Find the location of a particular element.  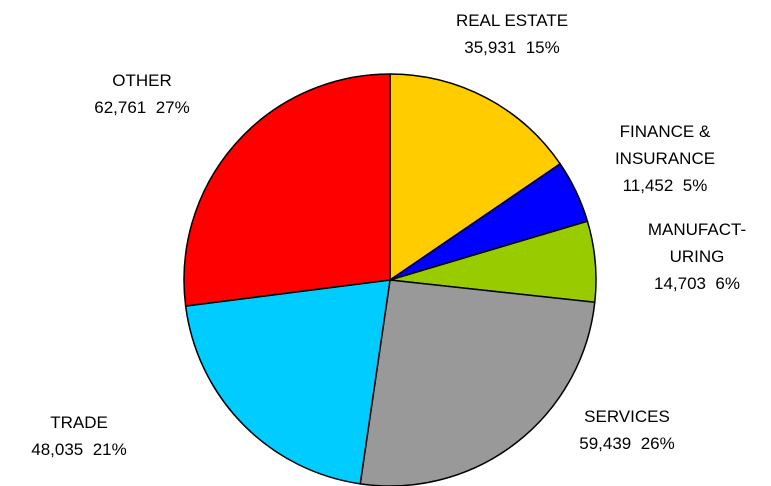

value-label: 48,035 21% is located at coordinates (79, 449).